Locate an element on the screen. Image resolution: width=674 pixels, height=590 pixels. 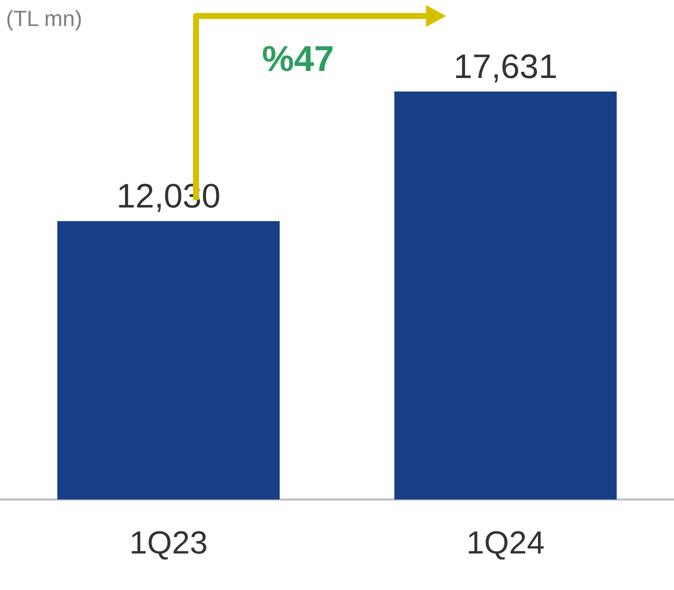
y-axis-title: (TL mn) is located at coordinates (44, 19).